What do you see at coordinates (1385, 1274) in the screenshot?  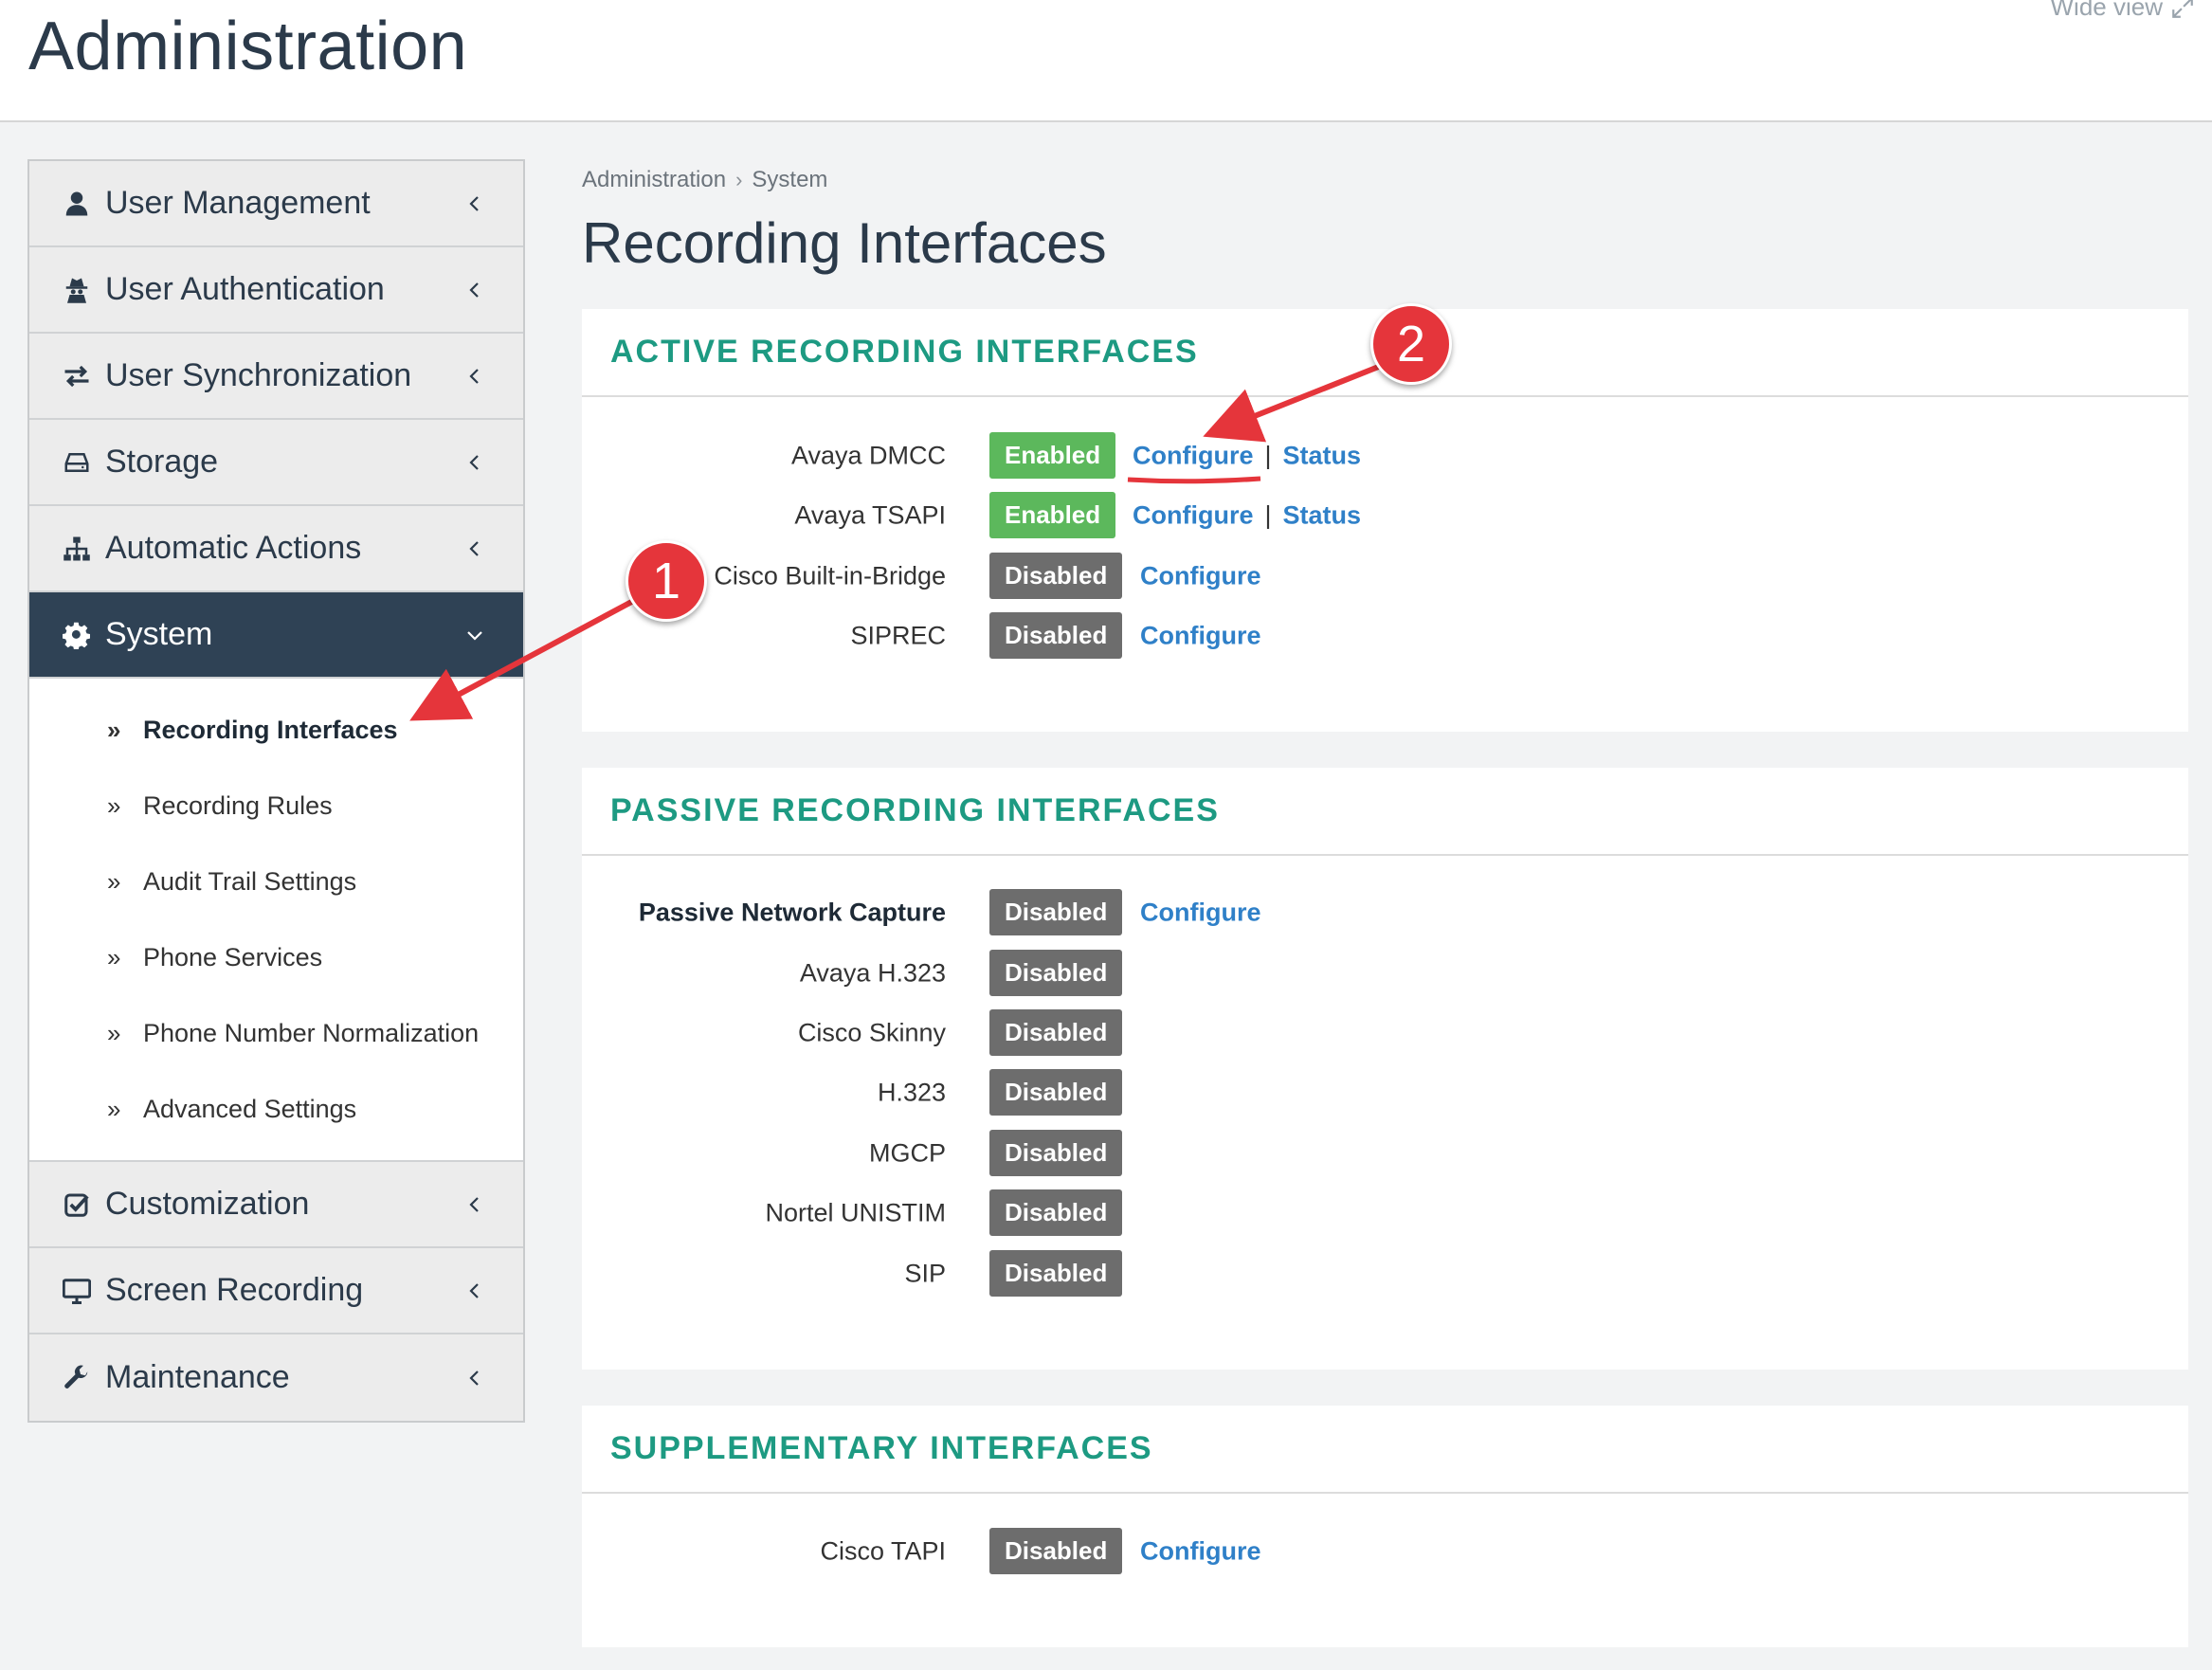 I see `interface-row-sip: SIP Disabled` at bounding box center [1385, 1274].